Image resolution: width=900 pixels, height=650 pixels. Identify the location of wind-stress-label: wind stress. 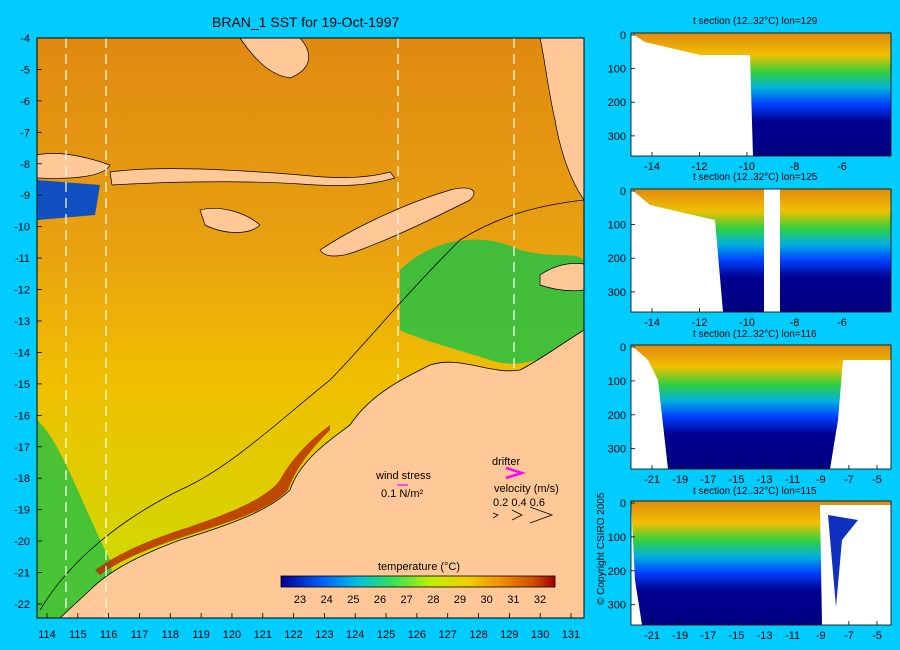
(404, 476).